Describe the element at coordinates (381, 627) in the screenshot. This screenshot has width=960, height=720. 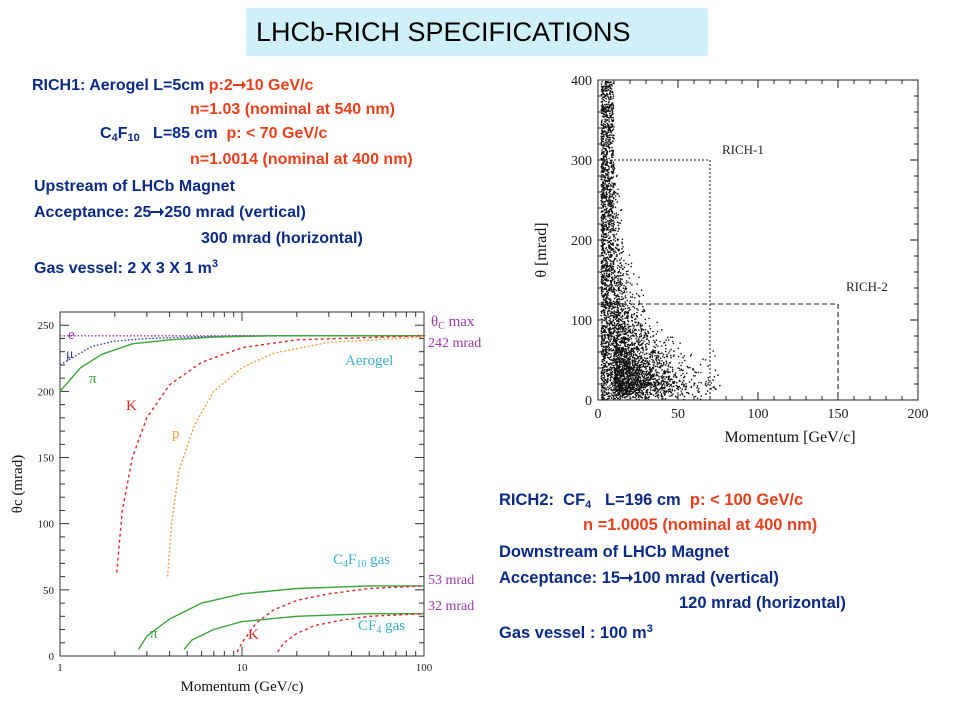
I see `label-cf4-gas: CF4 gas` at that location.